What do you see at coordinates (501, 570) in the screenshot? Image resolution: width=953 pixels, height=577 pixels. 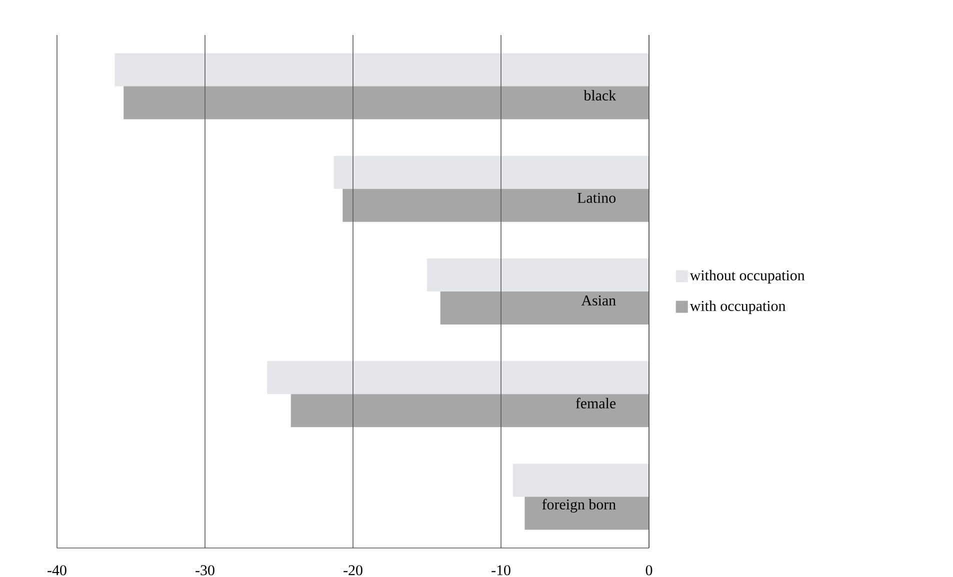 I see `x-tick-label: -10` at bounding box center [501, 570].